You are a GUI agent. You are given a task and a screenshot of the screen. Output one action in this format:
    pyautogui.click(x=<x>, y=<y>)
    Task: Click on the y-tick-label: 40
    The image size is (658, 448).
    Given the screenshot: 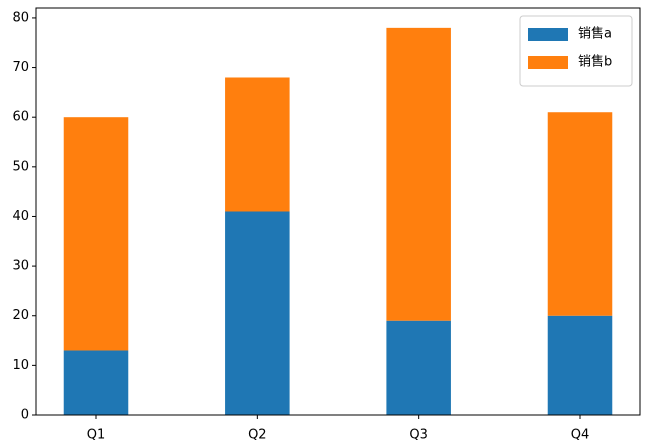 What is the action you would take?
    pyautogui.click(x=20, y=216)
    